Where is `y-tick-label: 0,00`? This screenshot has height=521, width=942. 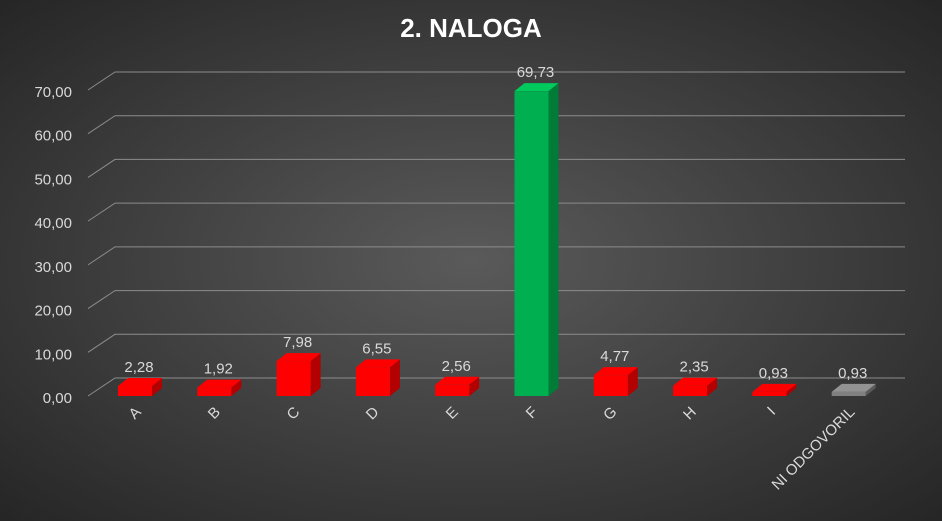
y-tick-label: 0,00 is located at coordinates (57, 398).